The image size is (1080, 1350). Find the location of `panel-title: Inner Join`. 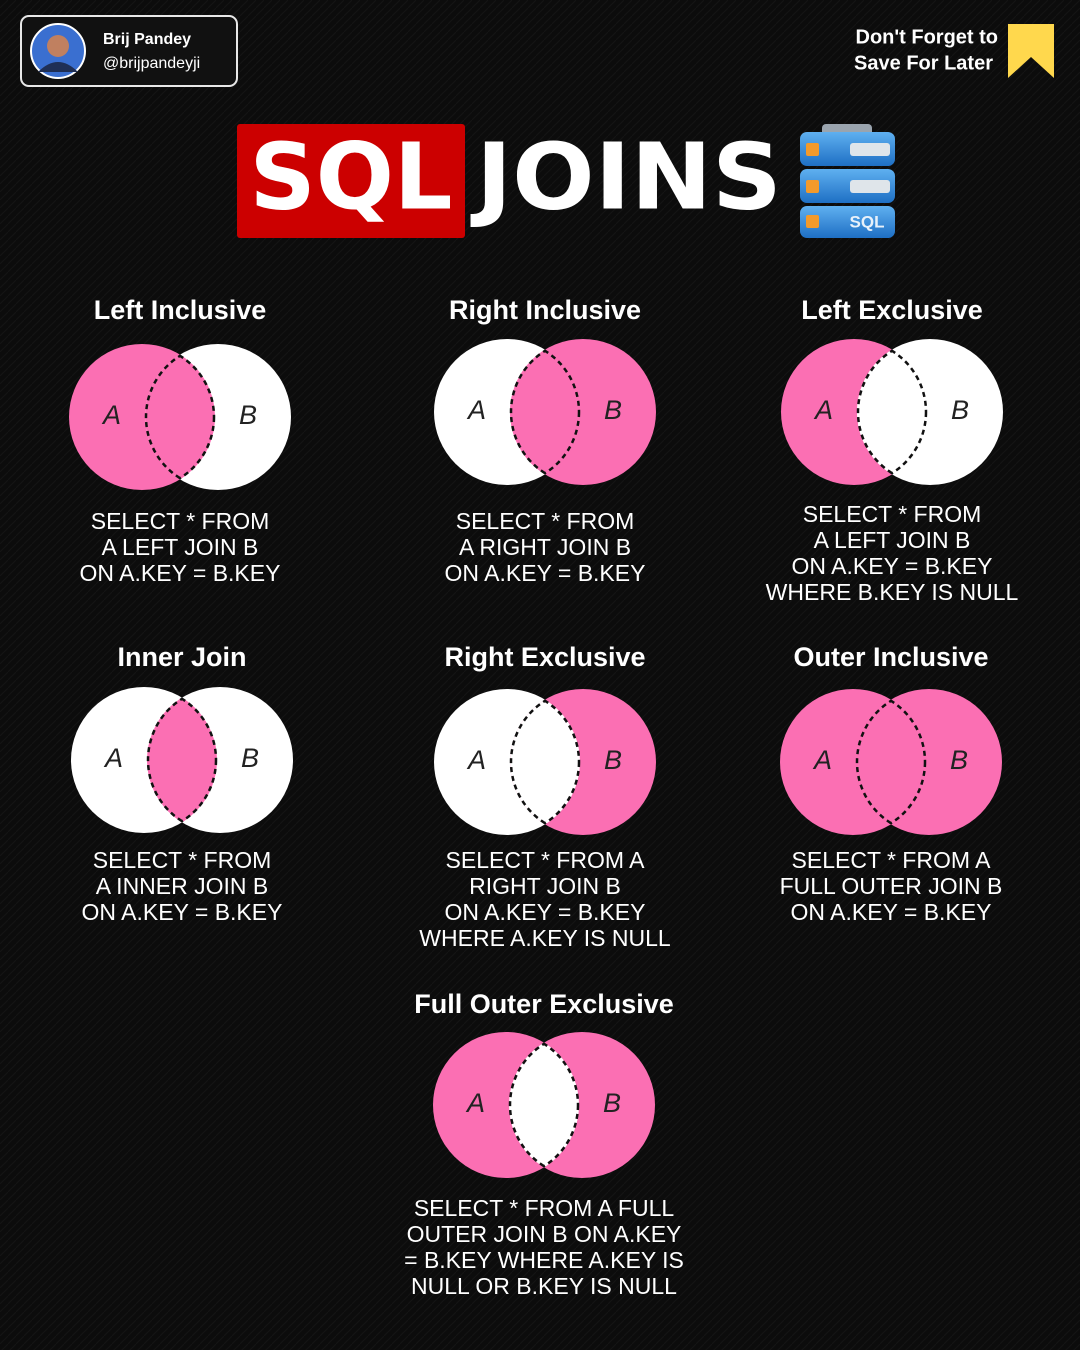

panel-title: Inner Join is located at coordinates (181, 657).